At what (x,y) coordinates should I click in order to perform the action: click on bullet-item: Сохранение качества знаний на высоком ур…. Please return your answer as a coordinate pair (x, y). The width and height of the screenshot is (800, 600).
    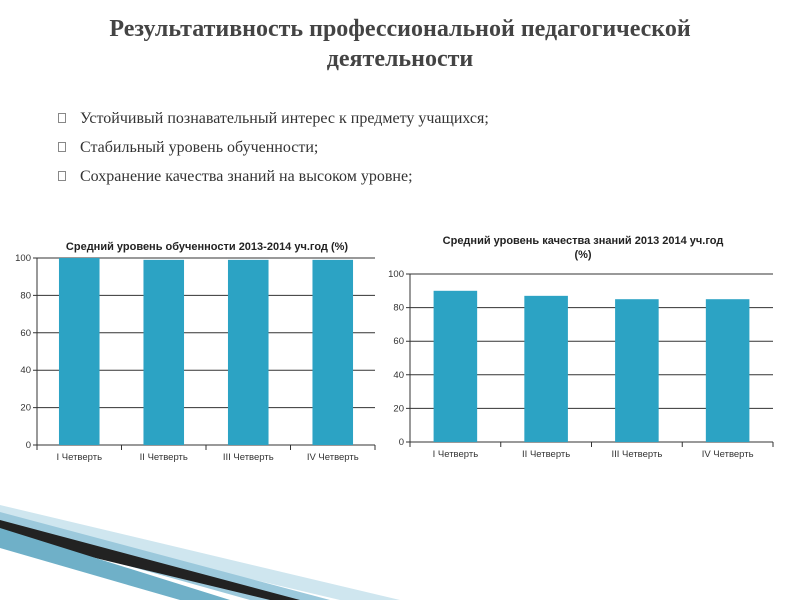
    Looking at the image, I should click on (273, 176).